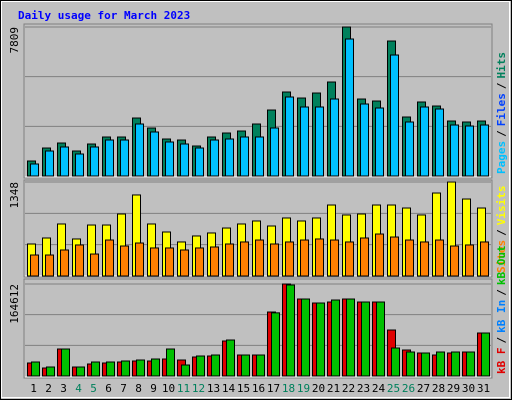 The height and width of the screenshot is (400, 512). I want to click on legend-entry: kB In, so click(501, 316).